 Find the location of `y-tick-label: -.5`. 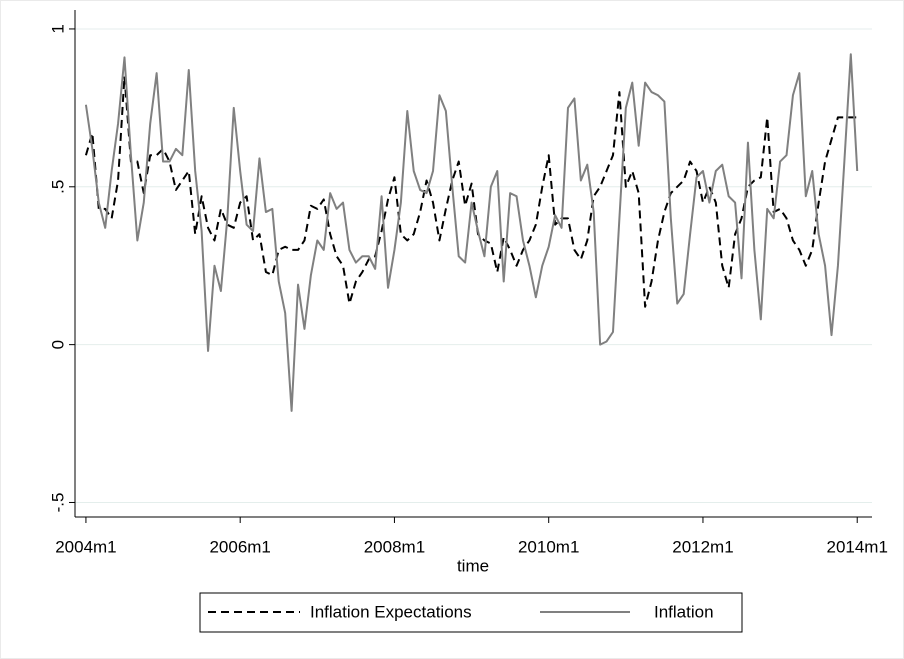

y-tick-label: -.5 is located at coordinates (57, 503).